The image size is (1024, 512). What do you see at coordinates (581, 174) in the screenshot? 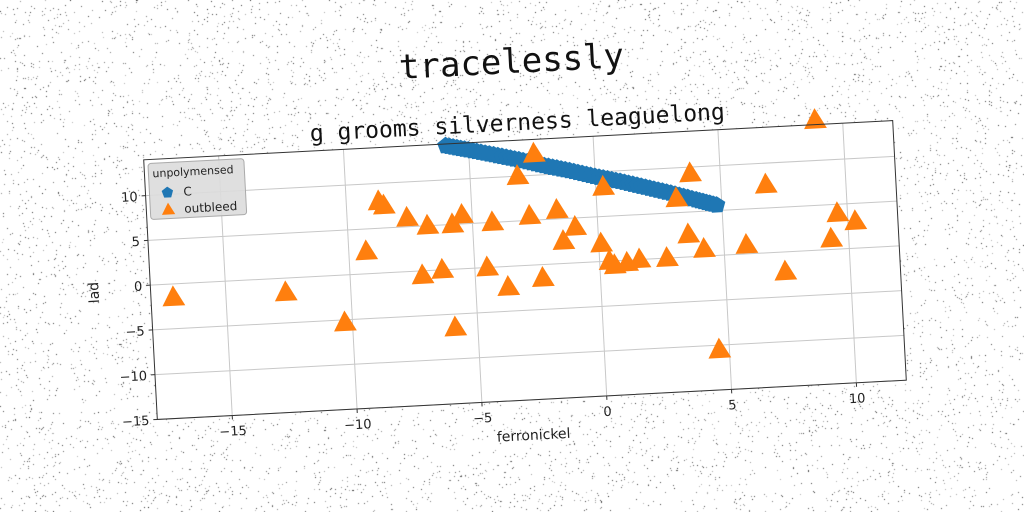
I see `series-c` at bounding box center [581, 174].